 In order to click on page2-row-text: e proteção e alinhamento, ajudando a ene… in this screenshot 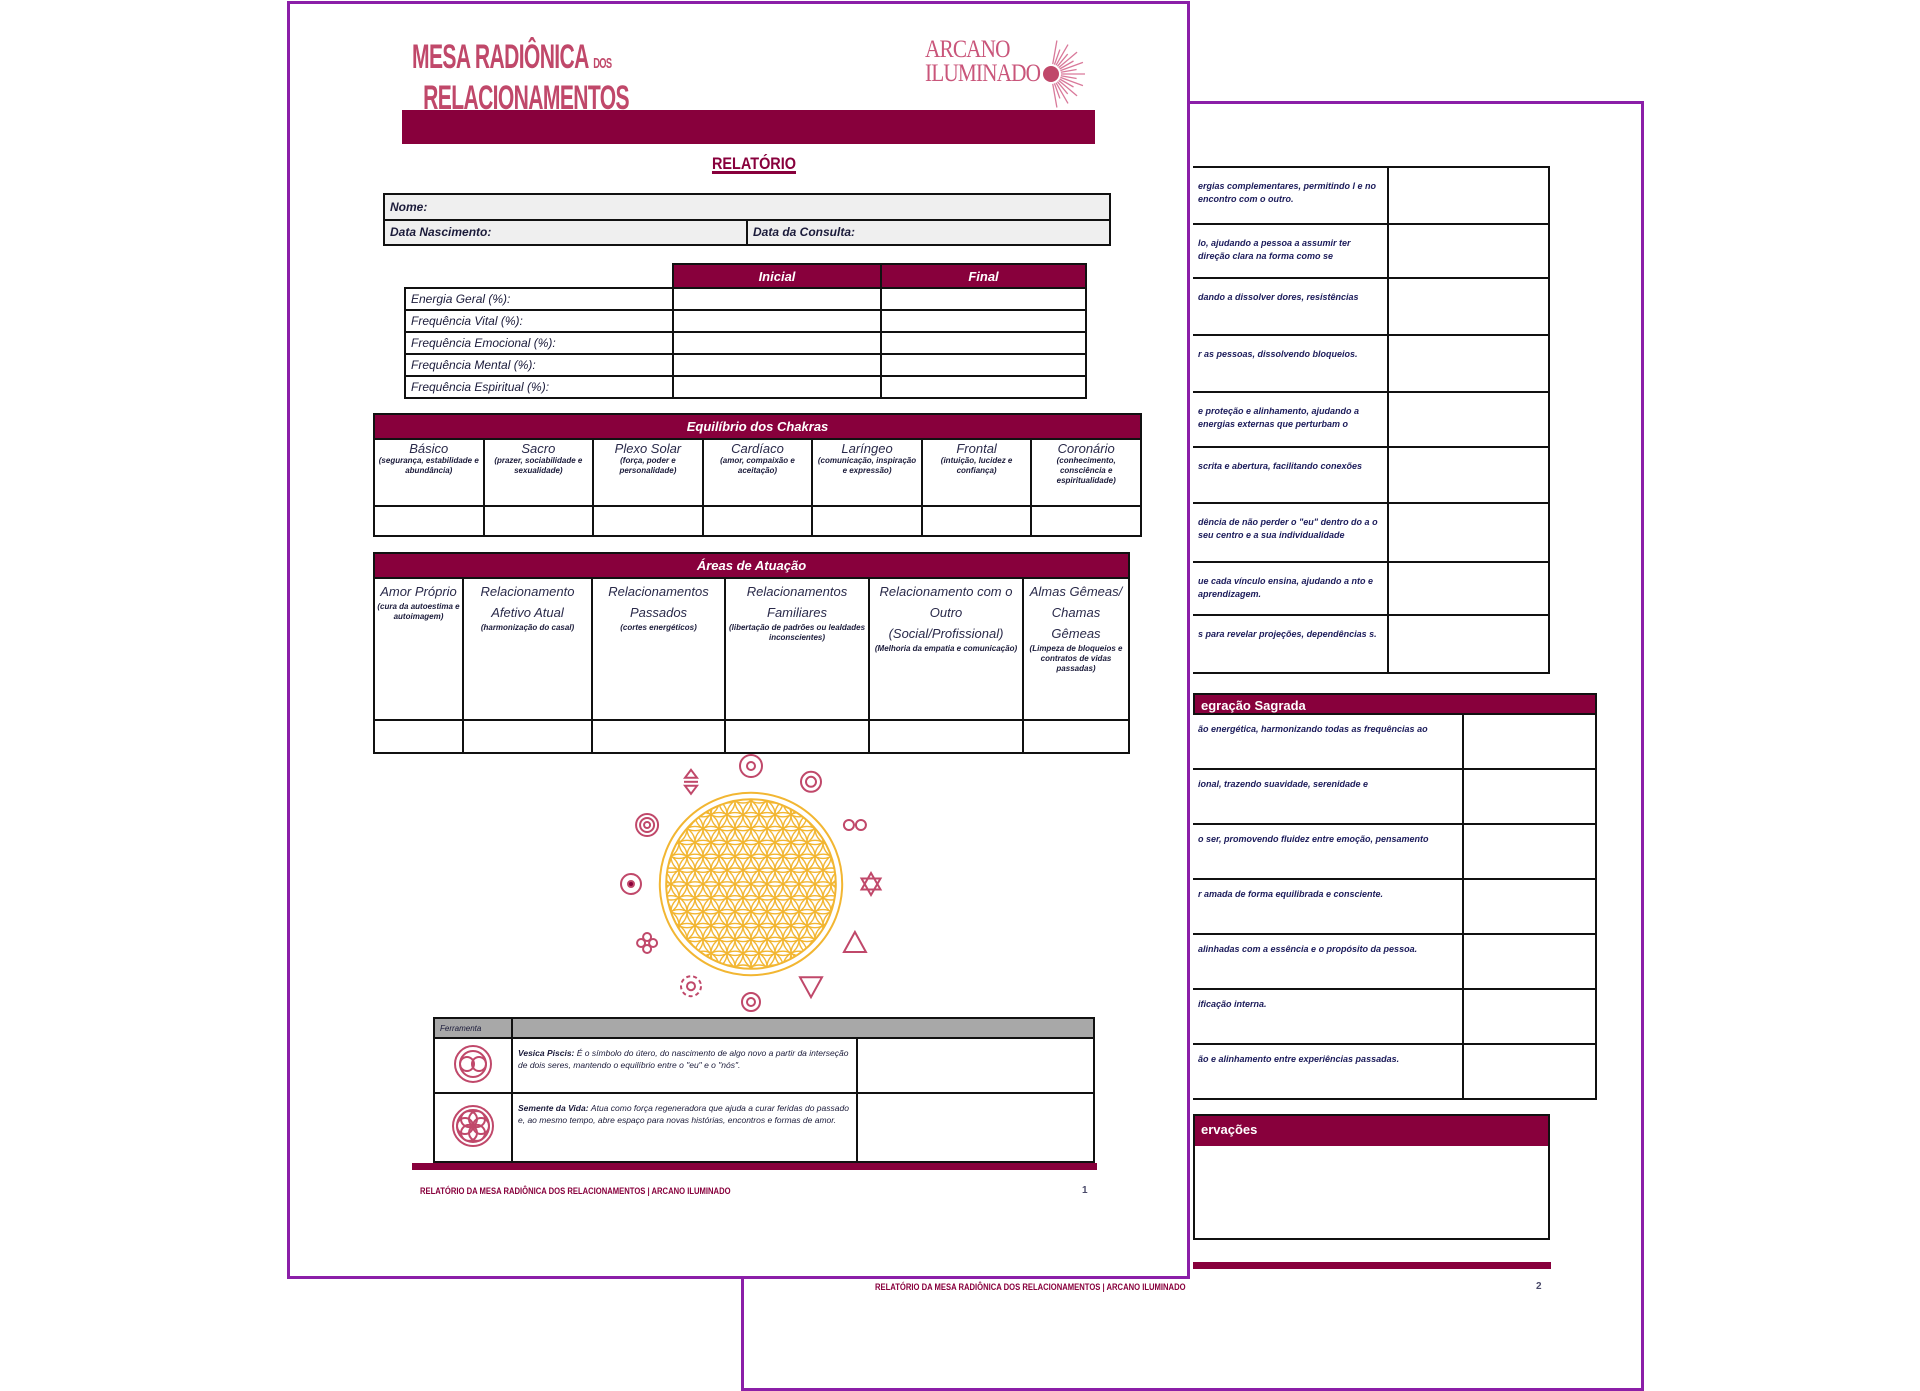, I will do `click(1291, 419)`.